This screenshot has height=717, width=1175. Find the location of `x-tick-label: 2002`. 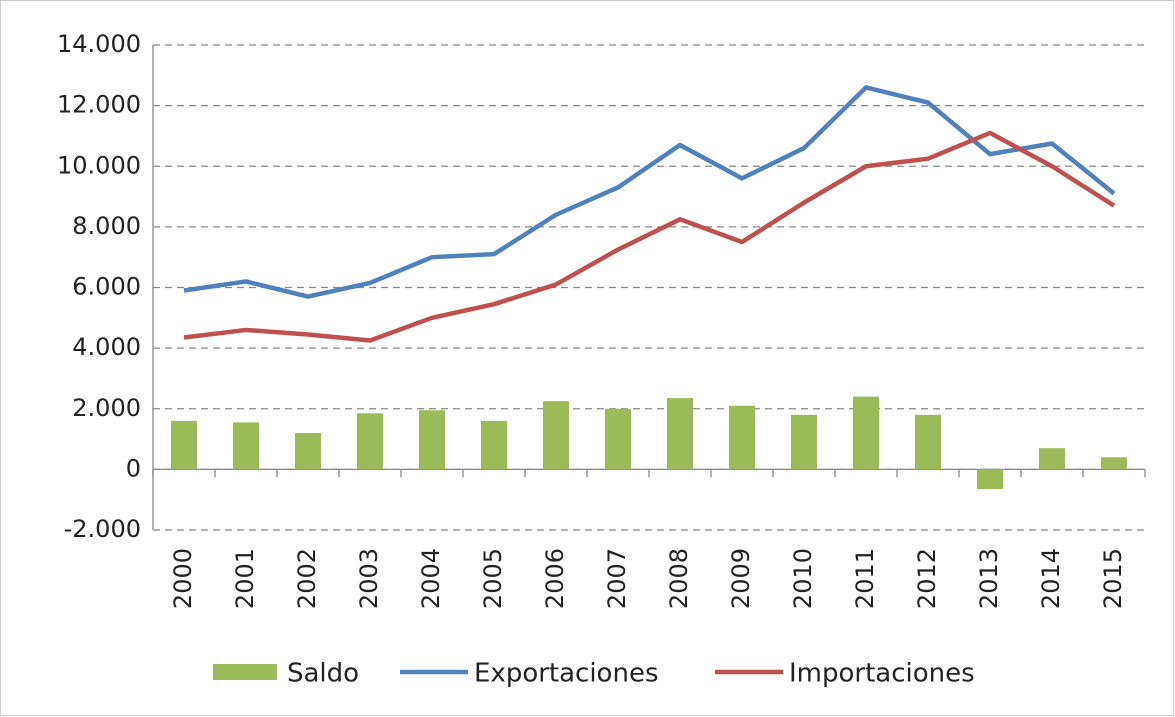

x-tick-label: 2002 is located at coordinates (307, 578).